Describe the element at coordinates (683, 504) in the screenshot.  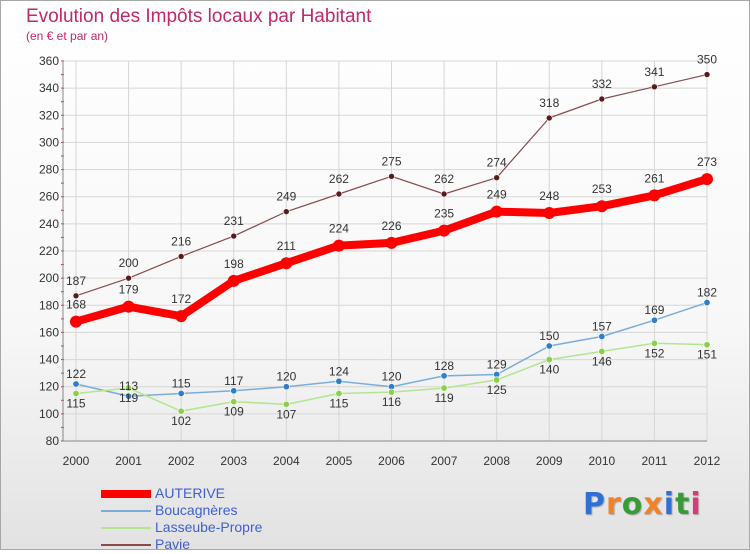
I see `logo-letter: t` at that location.